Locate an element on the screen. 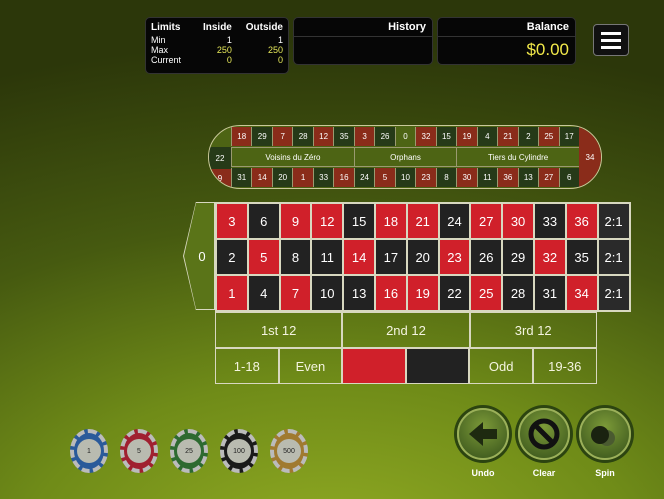  number-cell-7: 7 is located at coordinates (295, 293).